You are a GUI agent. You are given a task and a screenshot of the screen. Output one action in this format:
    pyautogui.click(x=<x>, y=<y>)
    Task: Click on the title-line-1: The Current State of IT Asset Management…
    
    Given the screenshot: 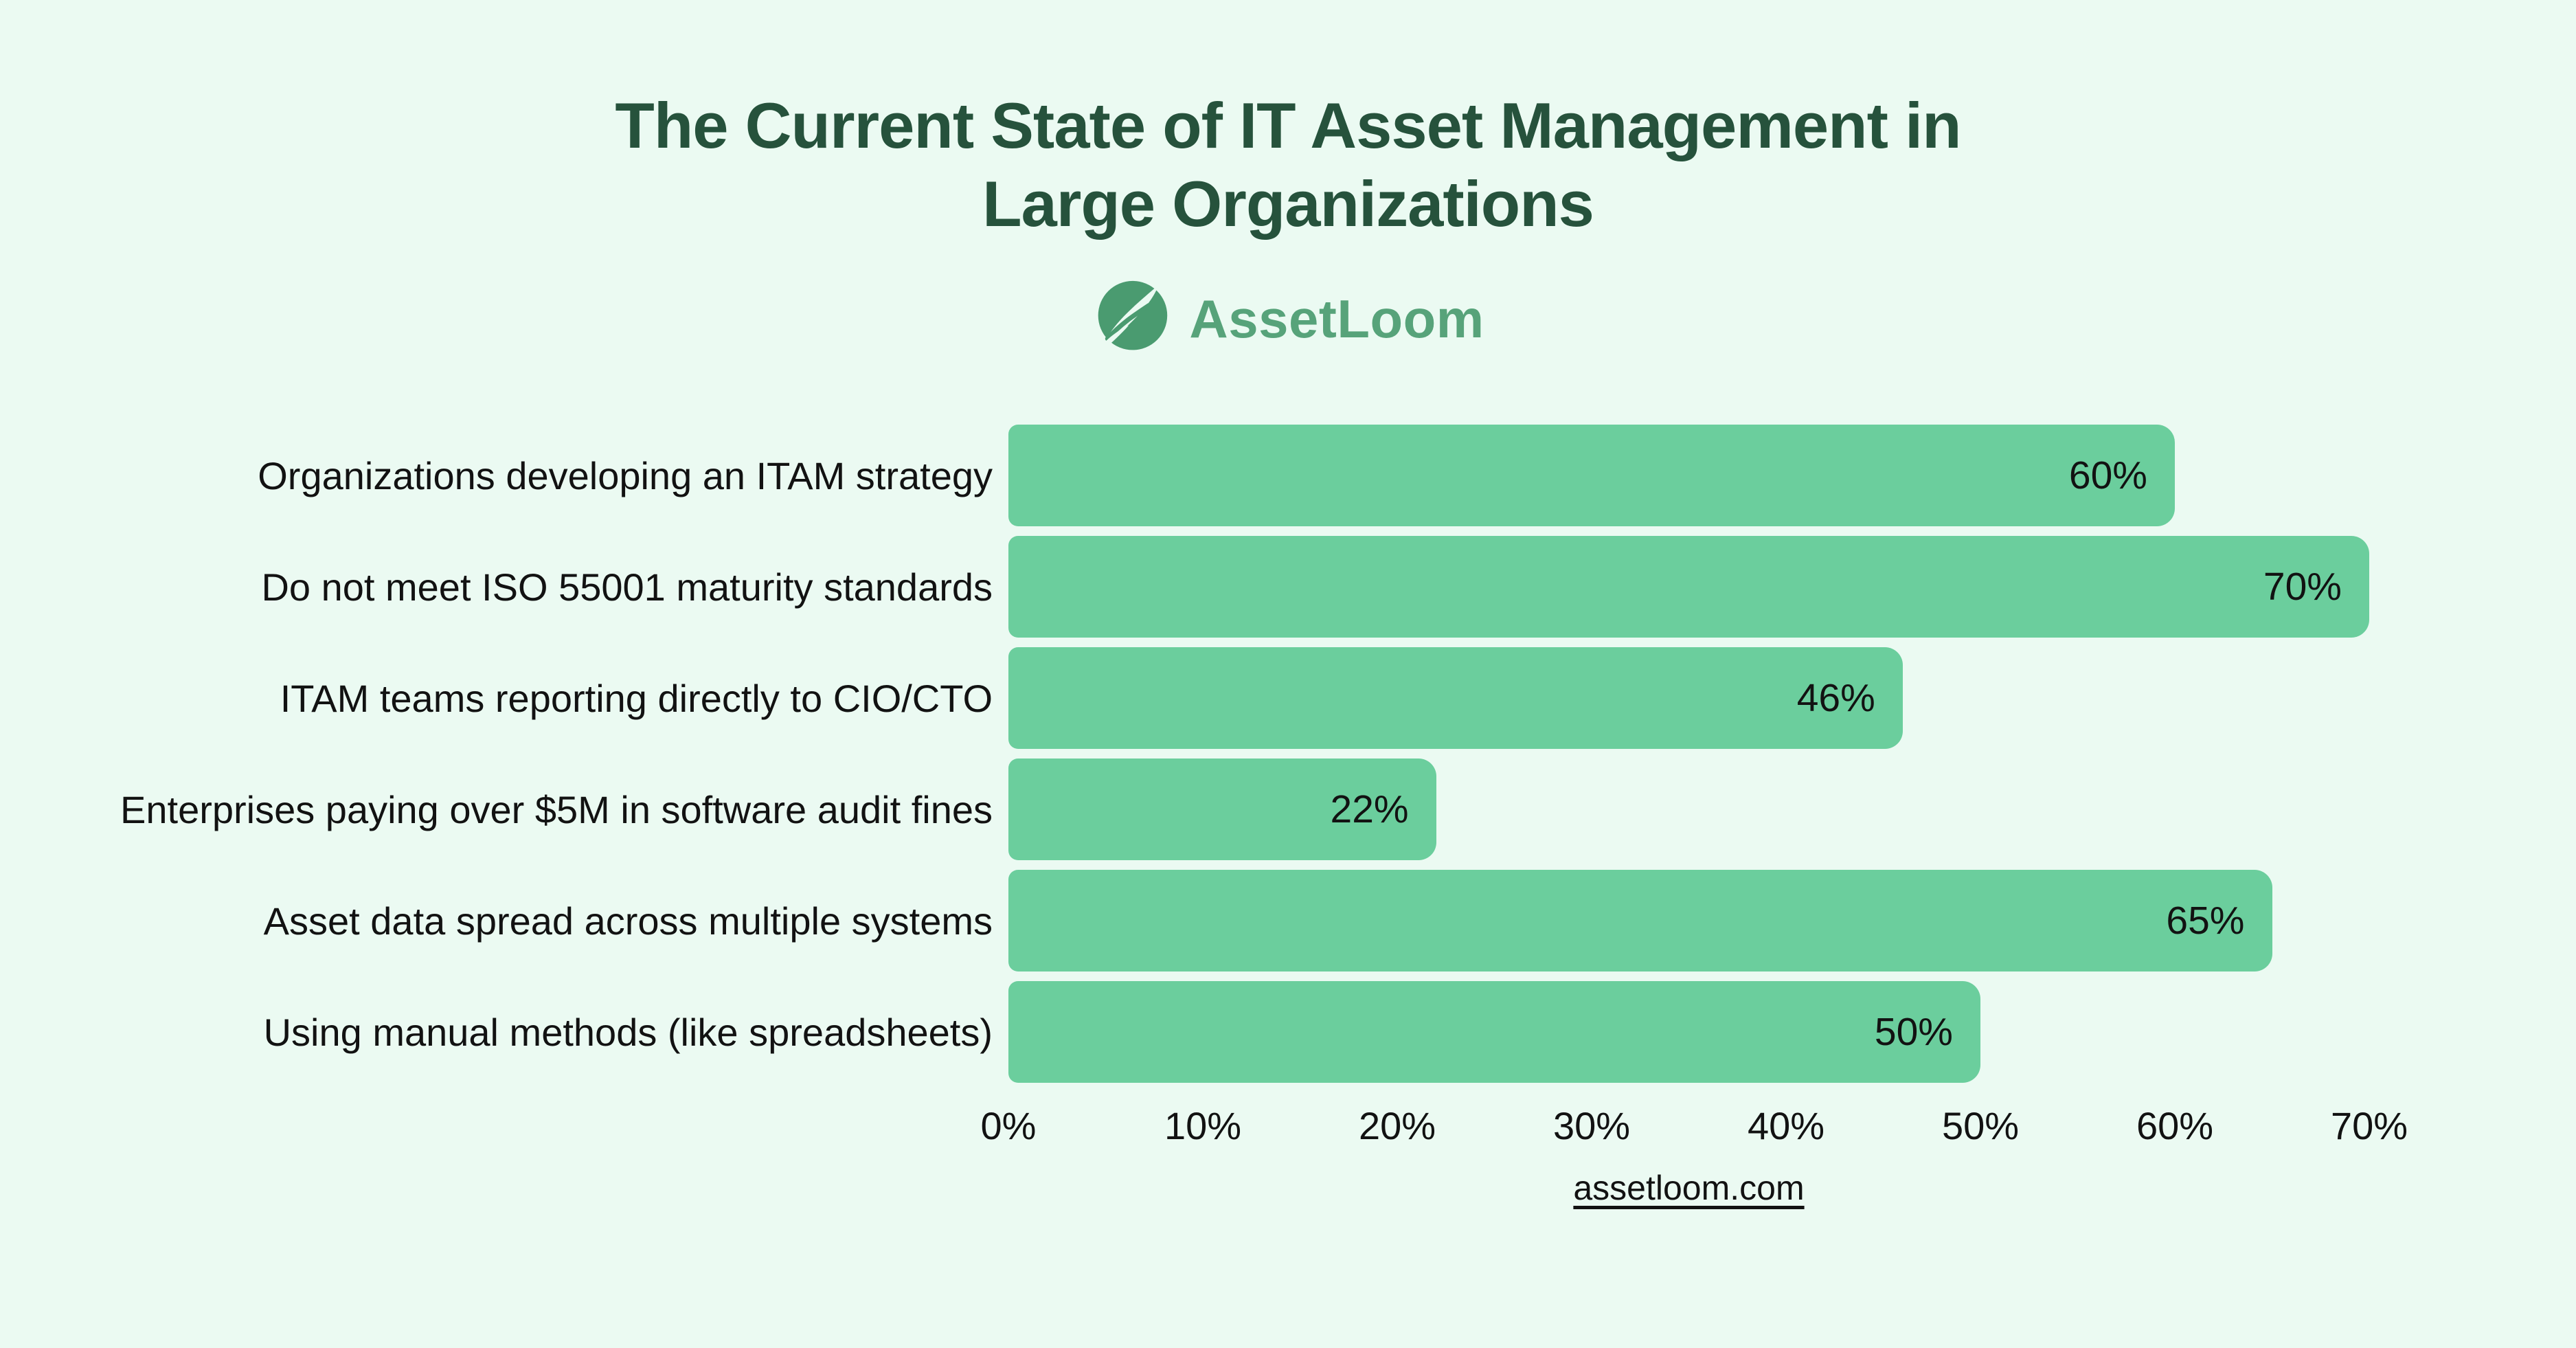 What is the action you would take?
    pyautogui.click(x=1288, y=125)
    